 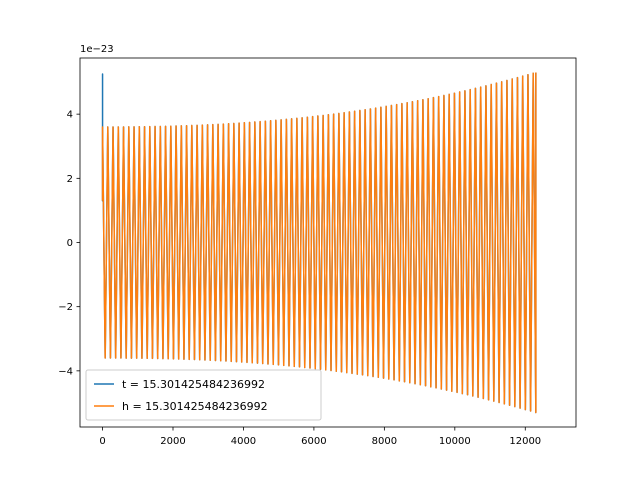 What do you see at coordinates (455, 441) in the screenshot?
I see `x-tick-label: 10000` at bounding box center [455, 441].